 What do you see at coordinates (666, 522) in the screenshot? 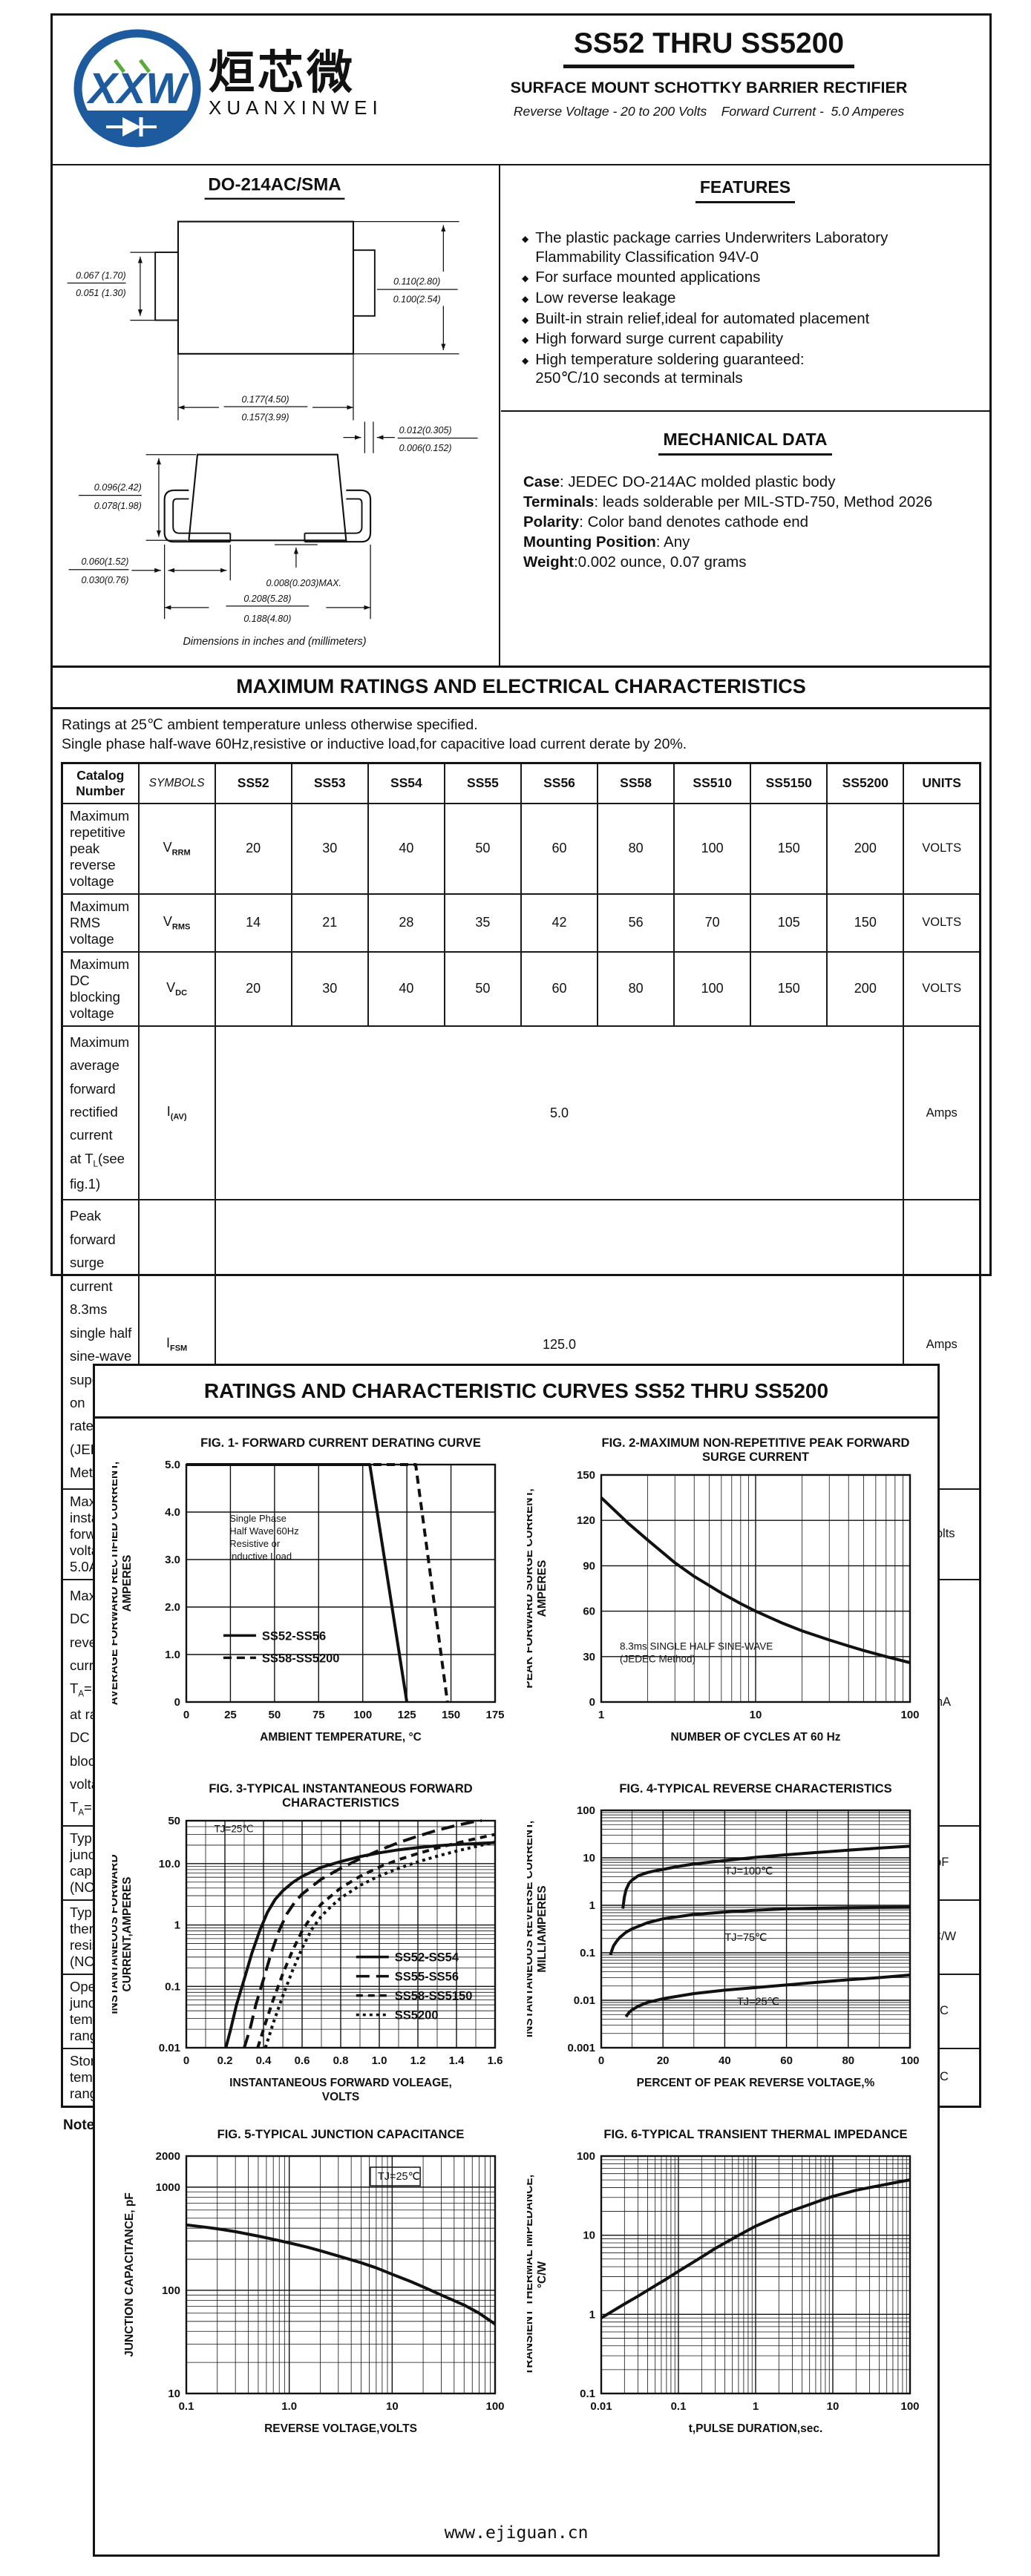
I see `mechanical-data-entry: Polarity: Color band denotes cathode end` at bounding box center [666, 522].